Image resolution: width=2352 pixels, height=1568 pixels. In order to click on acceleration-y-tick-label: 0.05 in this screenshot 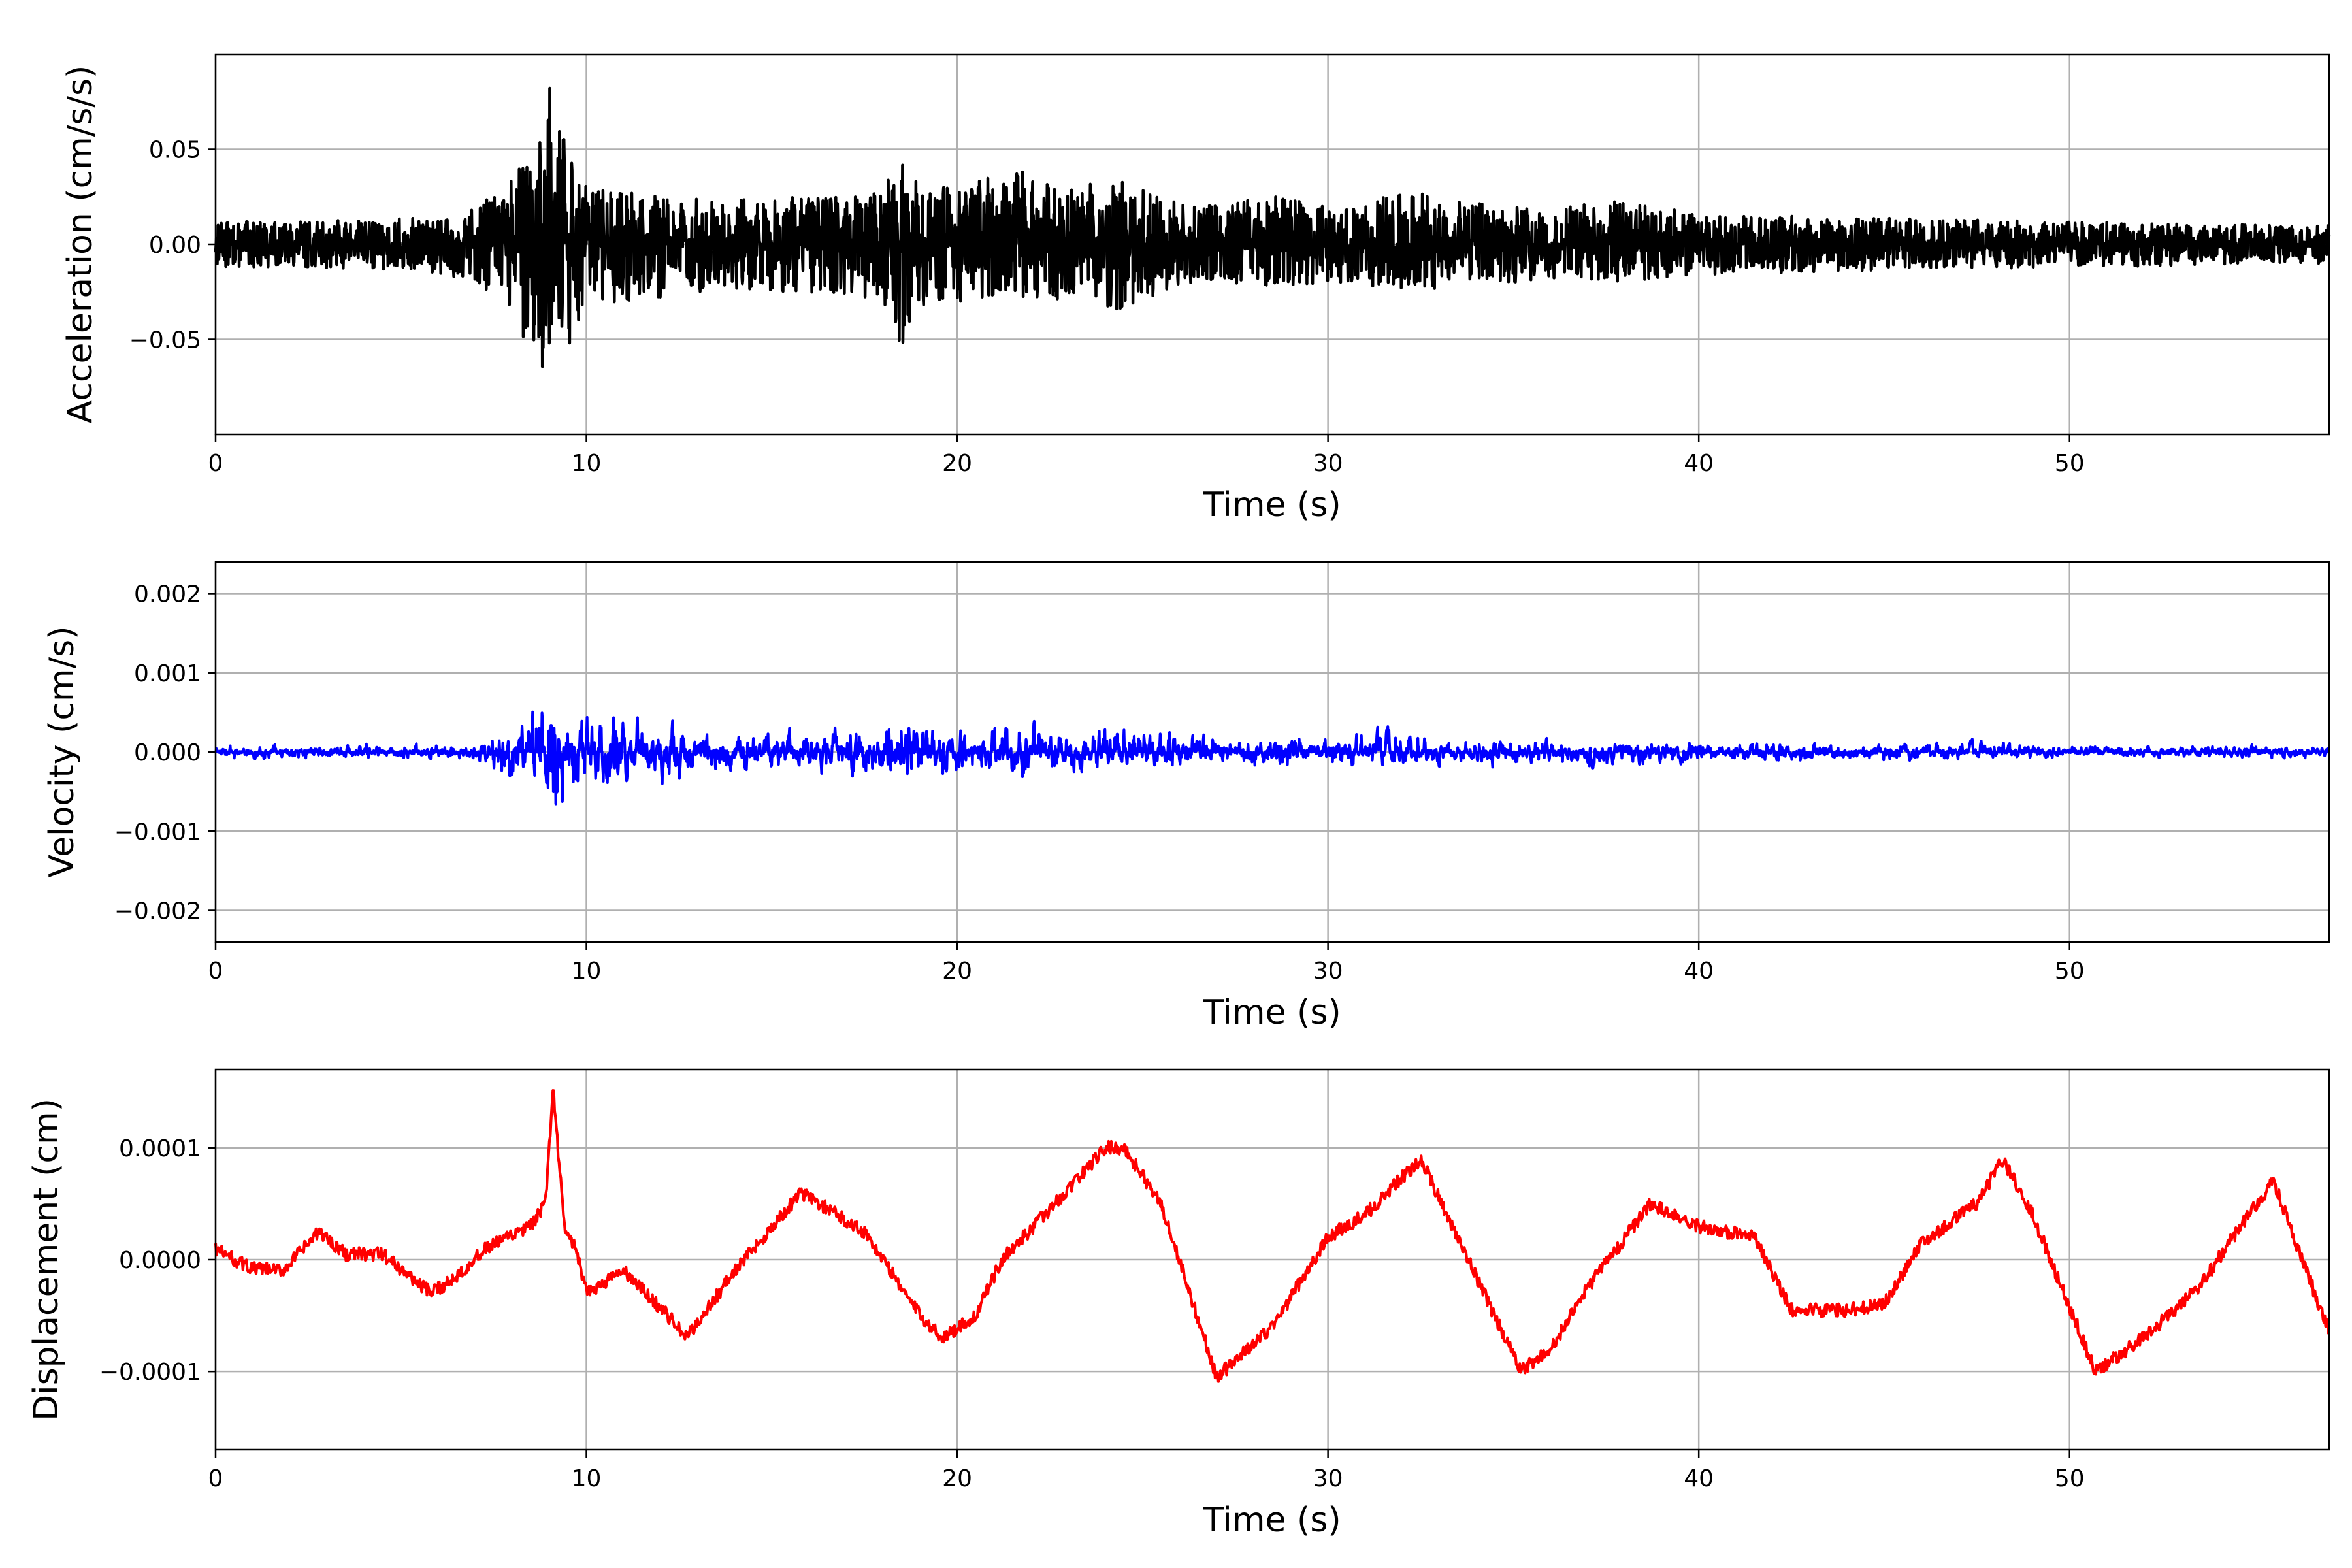, I will do `click(175, 150)`.